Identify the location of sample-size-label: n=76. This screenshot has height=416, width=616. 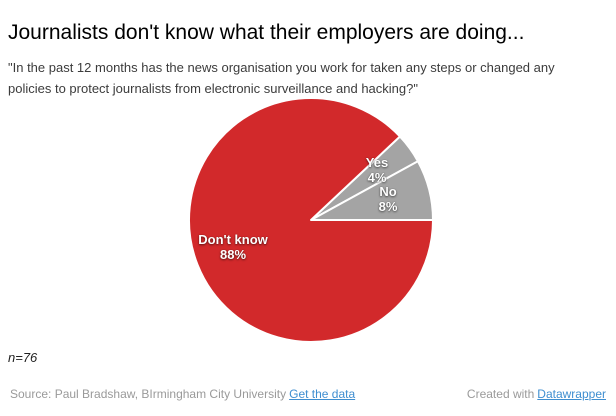
(23, 357).